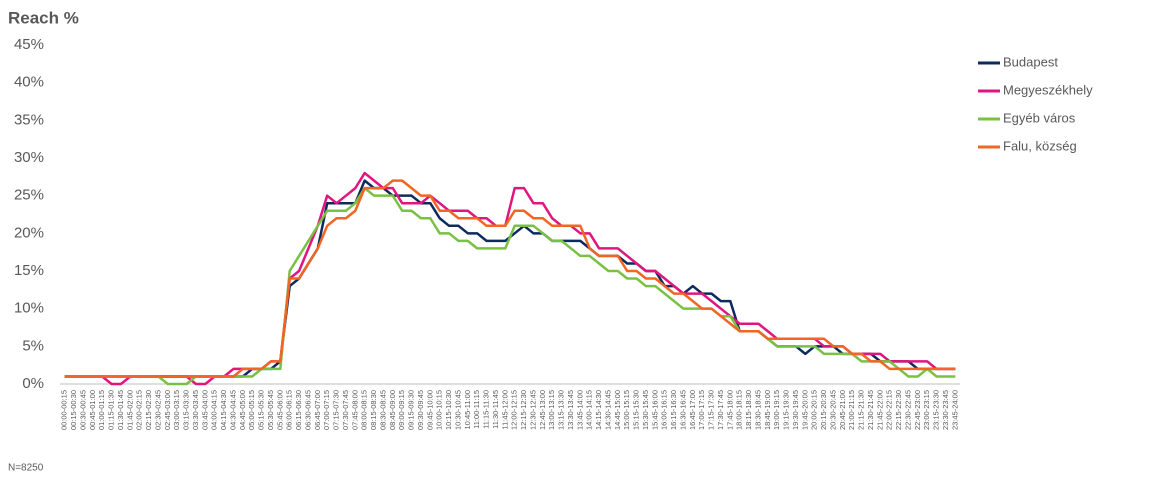 This screenshot has height=483, width=1156. Describe the element at coordinates (701, 410) in the screenshot. I see `x-tick-label: 17:00-17:15` at that location.